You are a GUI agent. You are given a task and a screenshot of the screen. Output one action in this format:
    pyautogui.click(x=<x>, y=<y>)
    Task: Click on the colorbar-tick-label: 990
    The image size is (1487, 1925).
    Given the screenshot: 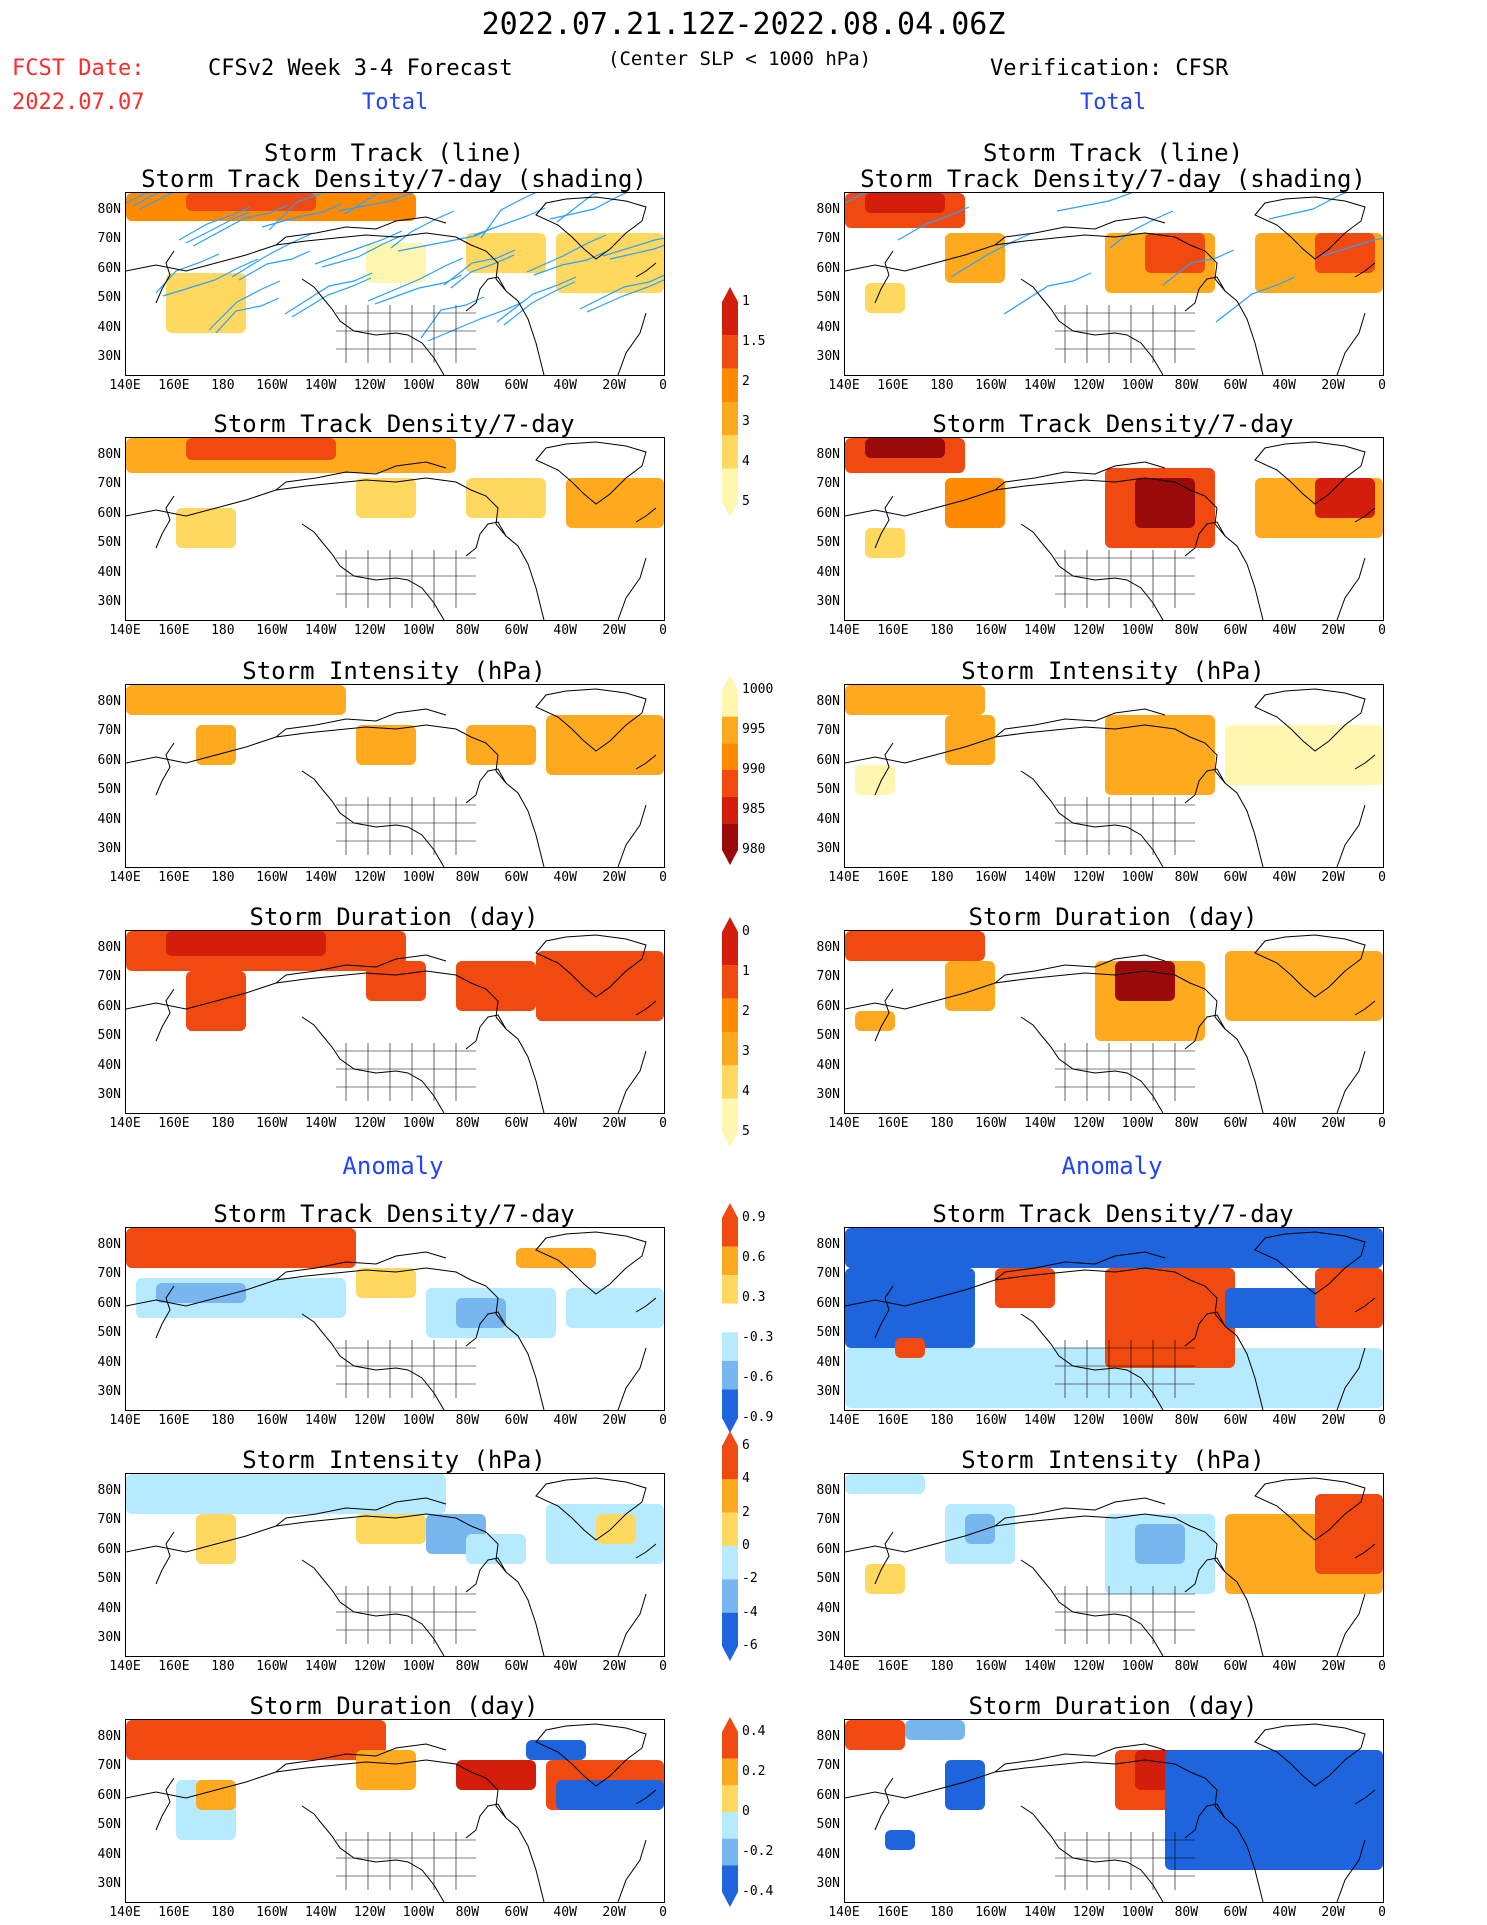 What is the action you would take?
    pyautogui.click(x=754, y=769)
    